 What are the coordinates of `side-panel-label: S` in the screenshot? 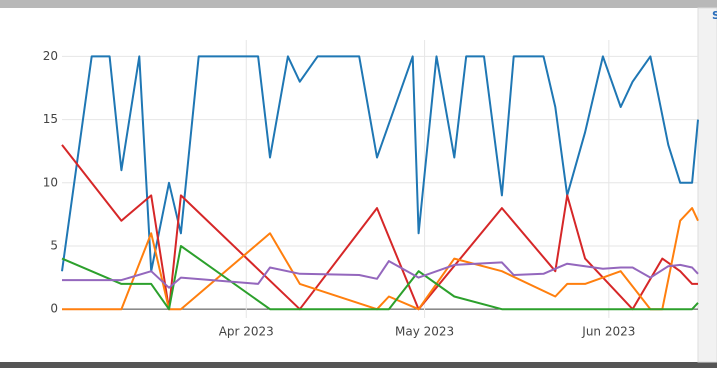 It's located at (714, 15).